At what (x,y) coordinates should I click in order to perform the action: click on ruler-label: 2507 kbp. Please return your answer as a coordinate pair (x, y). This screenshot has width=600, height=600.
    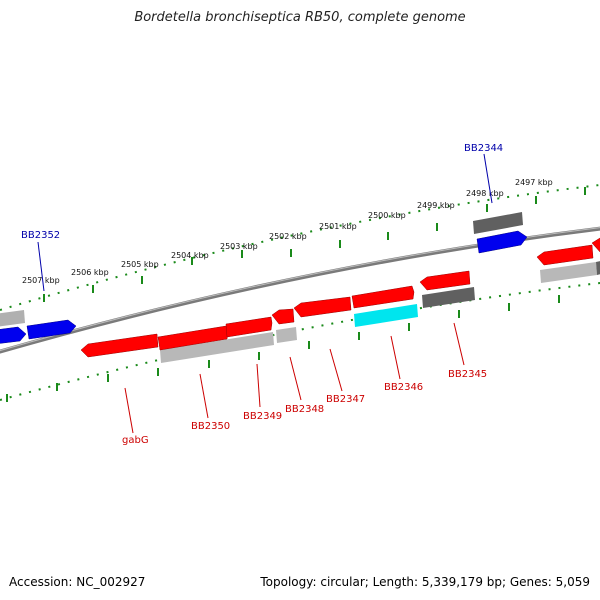
    Looking at the image, I should click on (41, 280).